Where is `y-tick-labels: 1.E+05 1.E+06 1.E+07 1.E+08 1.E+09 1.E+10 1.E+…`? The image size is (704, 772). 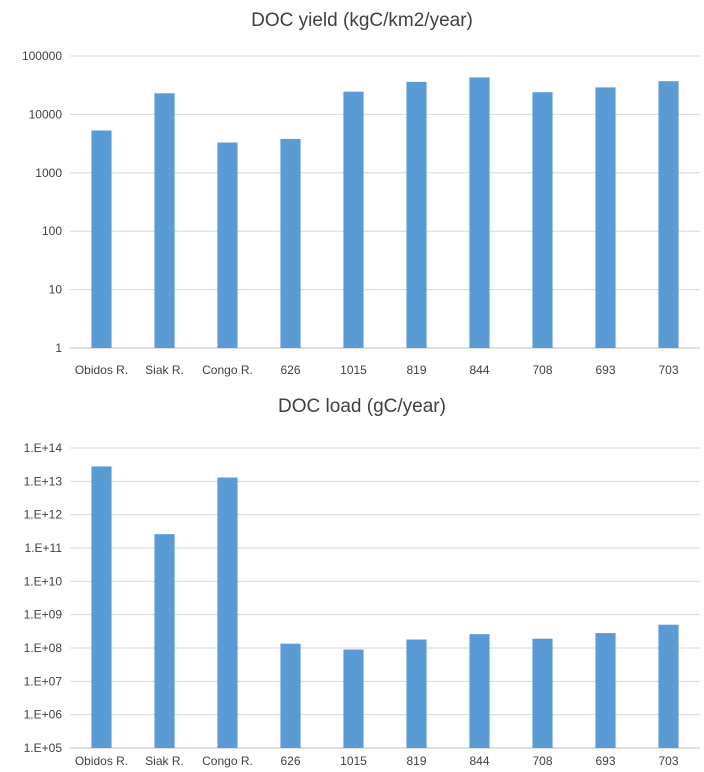
y-tick-labels: 1.E+05 1.E+06 1.E+07 1.E+08 1.E+09 1.E+10 1.E+… is located at coordinates (43, 598).